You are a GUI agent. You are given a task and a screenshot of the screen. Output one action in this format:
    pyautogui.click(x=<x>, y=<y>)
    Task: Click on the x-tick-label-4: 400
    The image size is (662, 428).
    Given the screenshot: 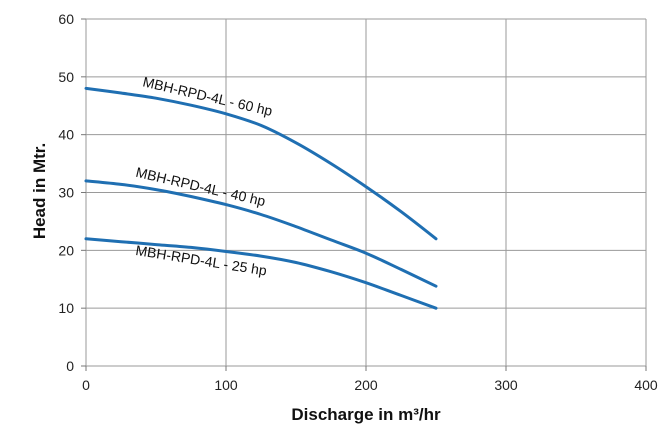 What is the action you would take?
    pyautogui.click(x=646, y=385)
    